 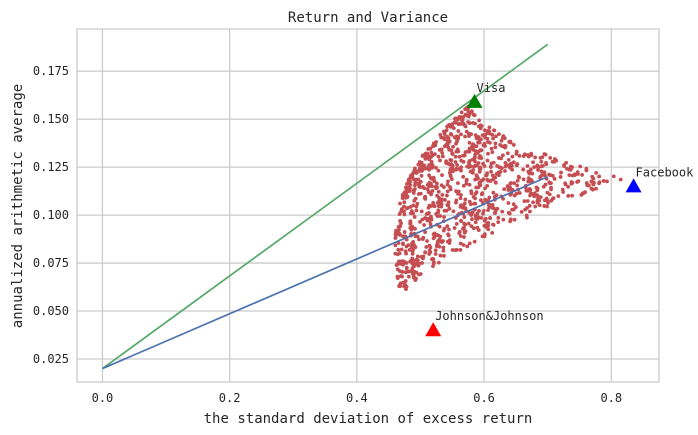 I want to click on y-tick-label: 0.125, so click(x=51, y=167).